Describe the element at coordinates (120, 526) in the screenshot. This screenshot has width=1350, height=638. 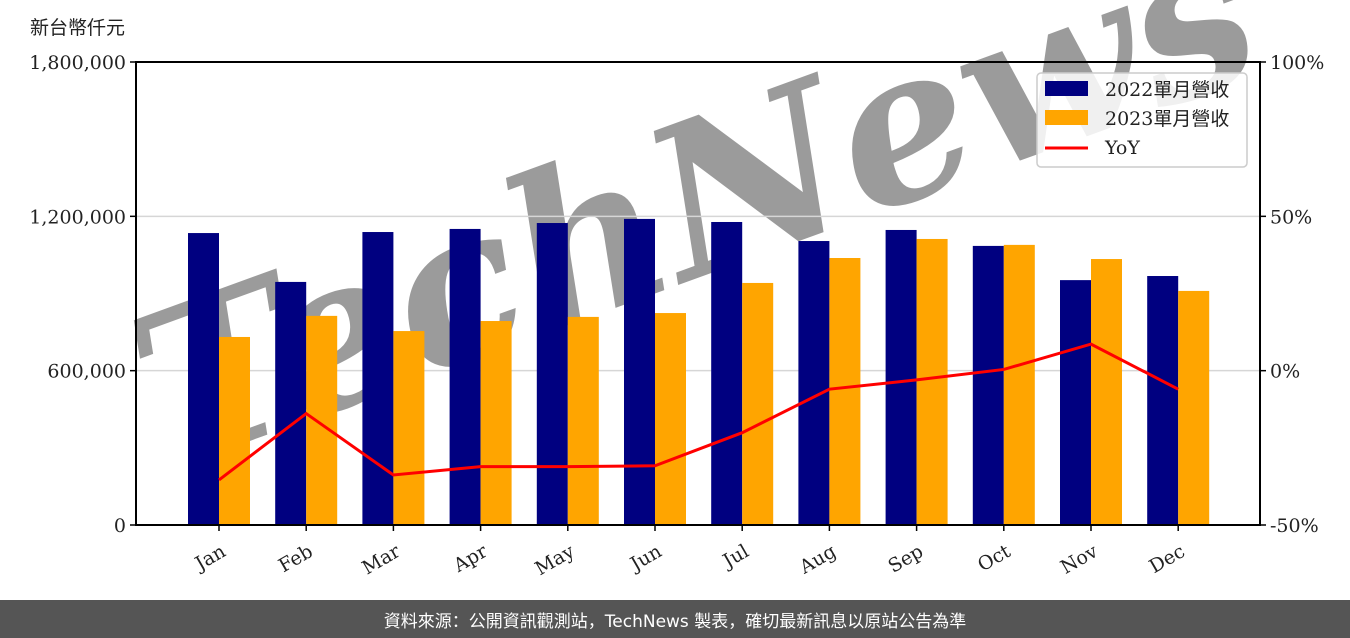
I see `y-tick-label: 0` at that location.